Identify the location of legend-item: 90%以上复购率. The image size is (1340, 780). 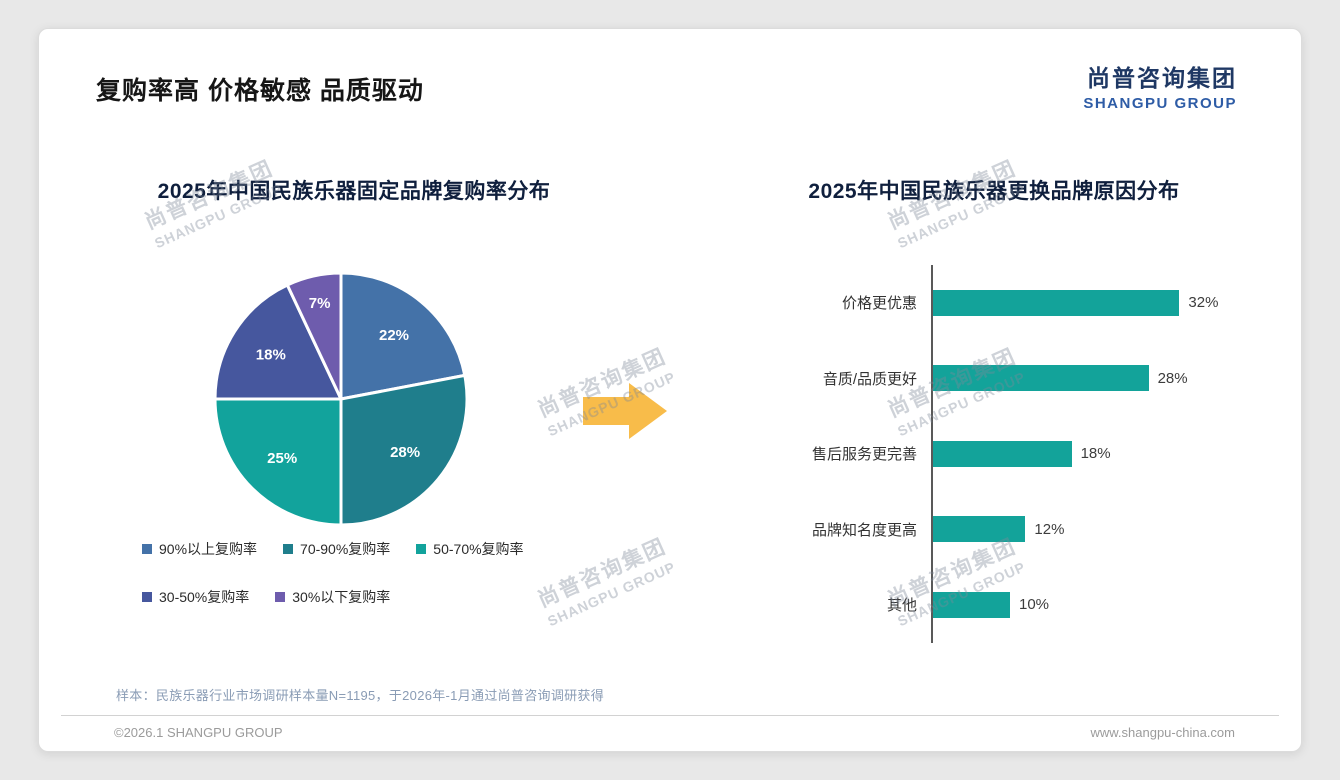
(199, 549).